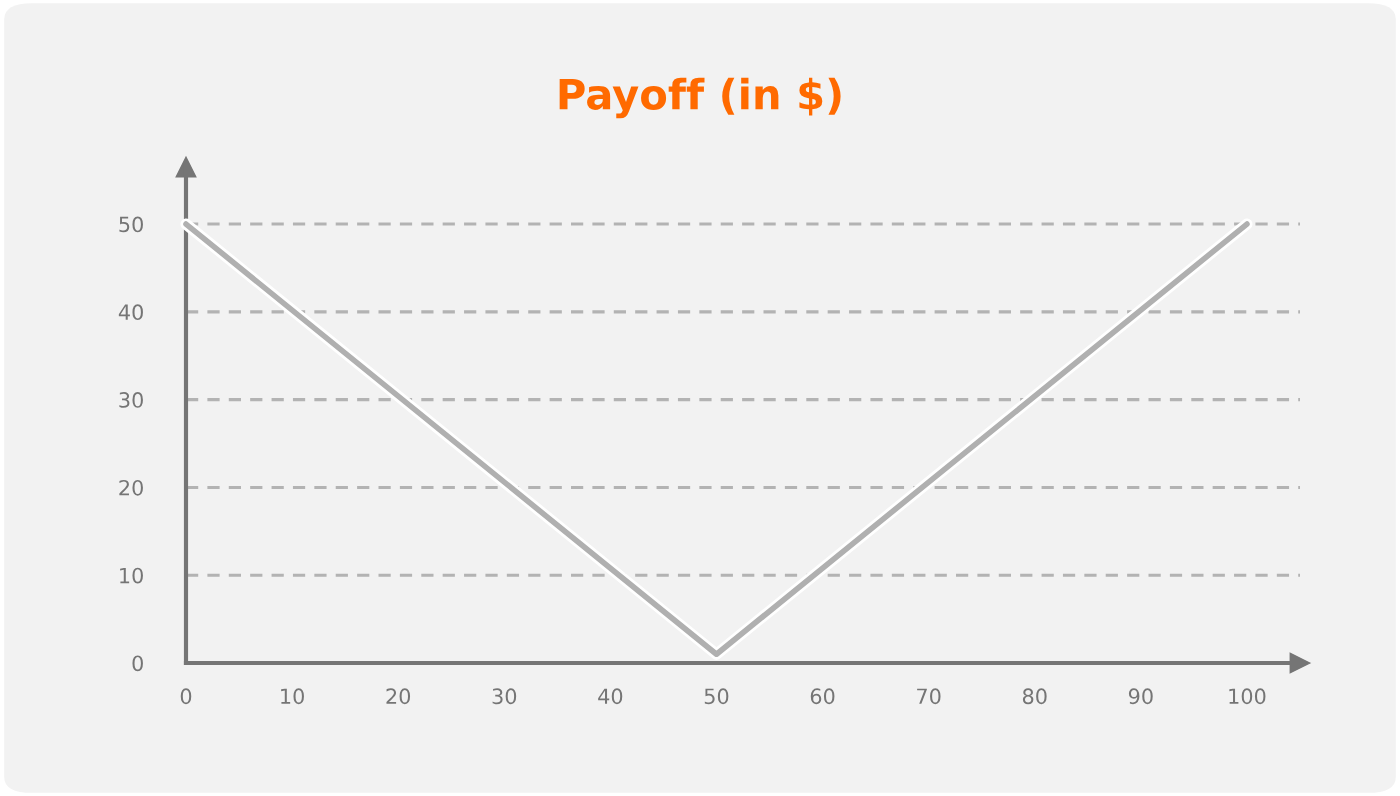 This screenshot has height=796, width=1400. I want to click on y-tick-label: 40, so click(130, 312).